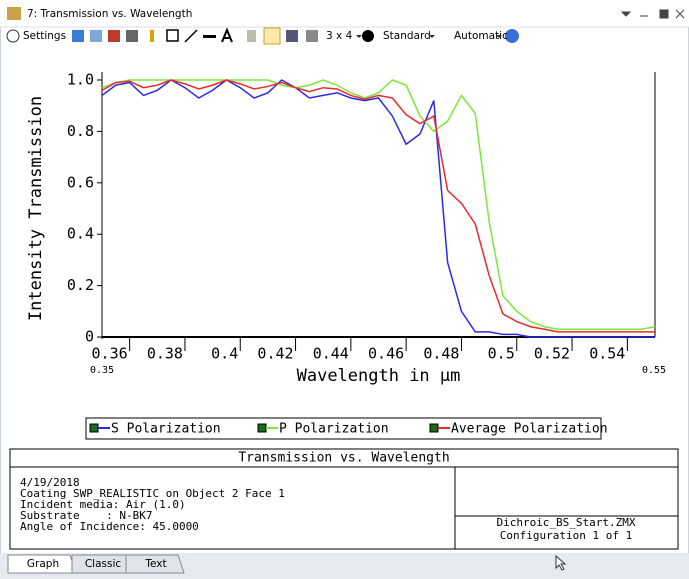 This screenshot has width=689, height=579. What do you see at coordinates (109, 526) in the screenshot?
I see `info-line: Angle of Incidence: 45.0000` at bounding box center [109, 526].